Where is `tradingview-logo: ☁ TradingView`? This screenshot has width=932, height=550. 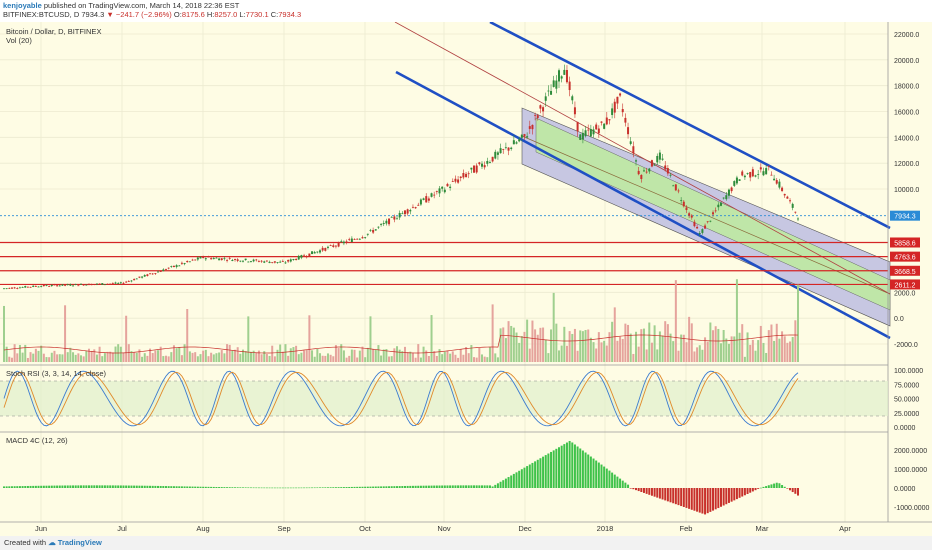 tradingview-logo: ☁ TradingView is located at coordinates (75, 542).